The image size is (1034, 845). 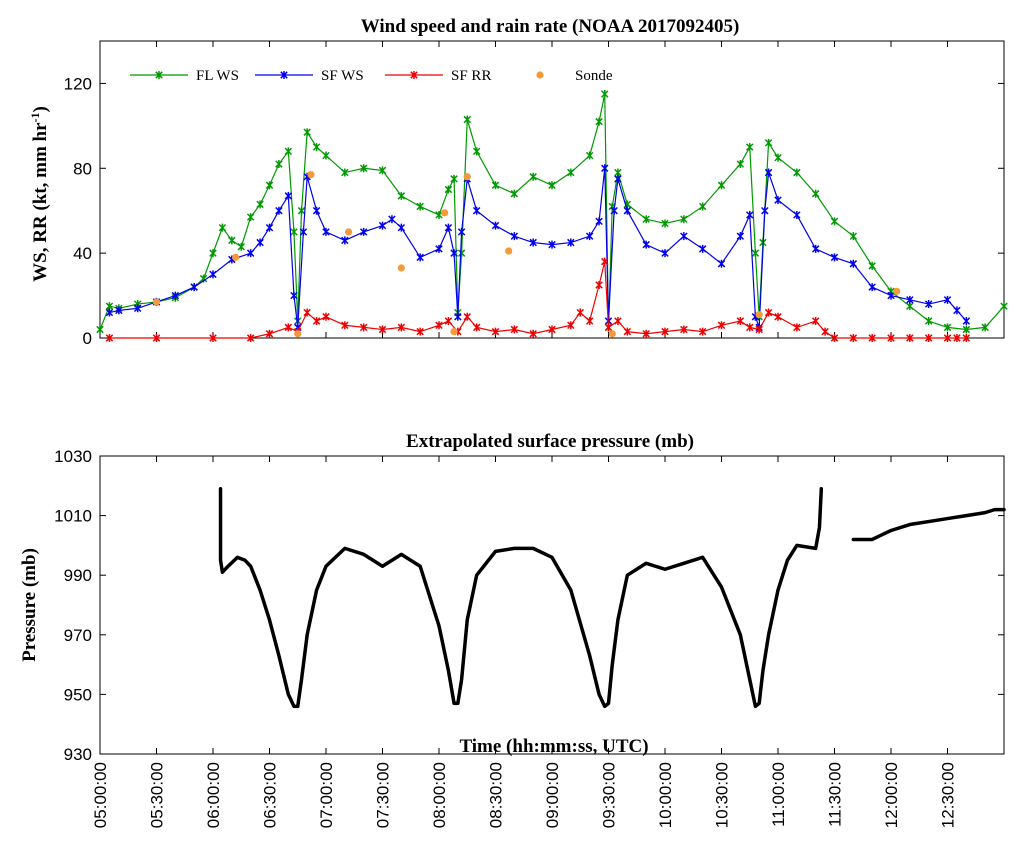 What do you see at coordinates (29, 605) in the screenshot?
I see `bottom-y-axis-label: Pressure (mb)` at bounding box center [29, 605].